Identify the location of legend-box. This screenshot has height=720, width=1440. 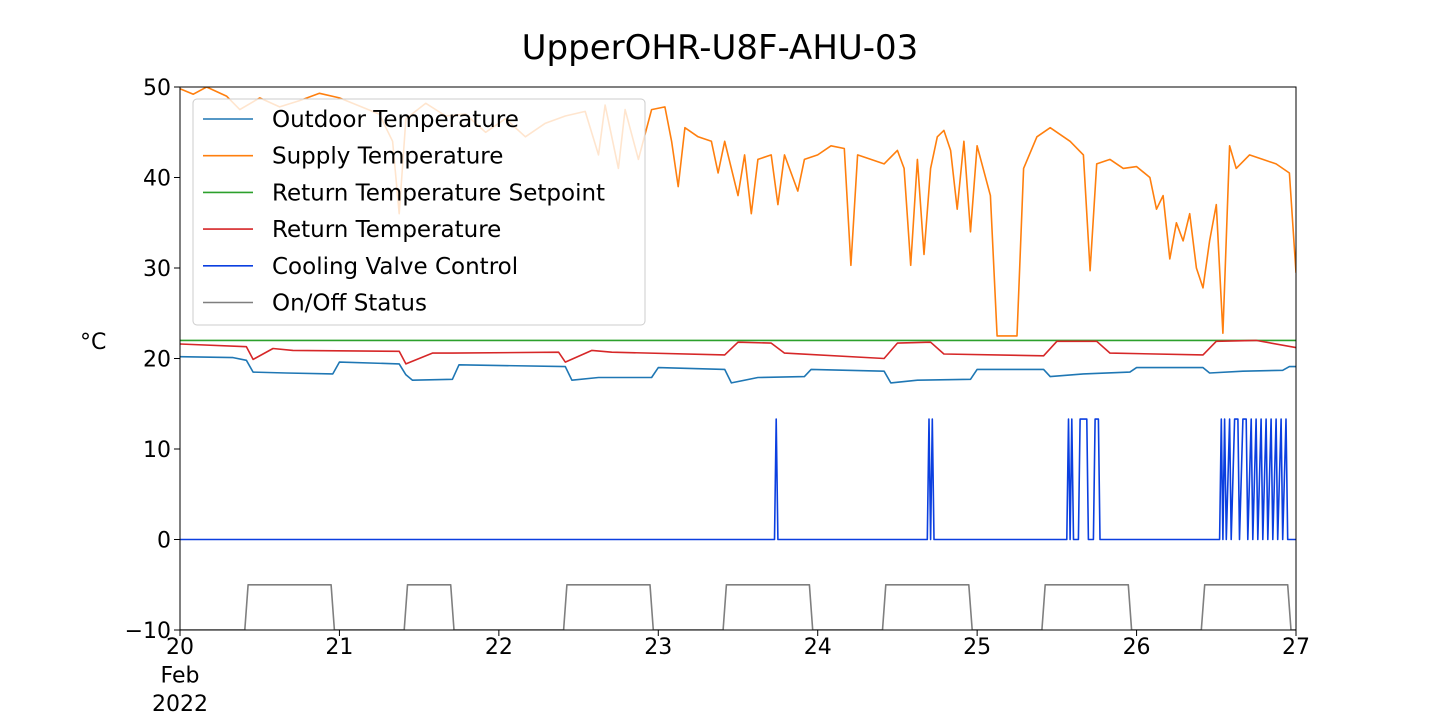
(419, 212).